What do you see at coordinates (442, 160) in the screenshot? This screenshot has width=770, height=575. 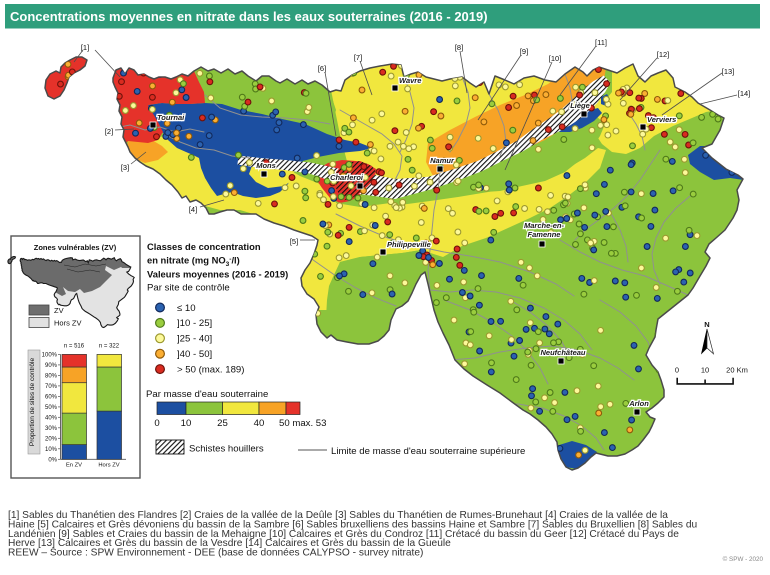 I see `svg-text: Namur` at bounding box center [442, 160].